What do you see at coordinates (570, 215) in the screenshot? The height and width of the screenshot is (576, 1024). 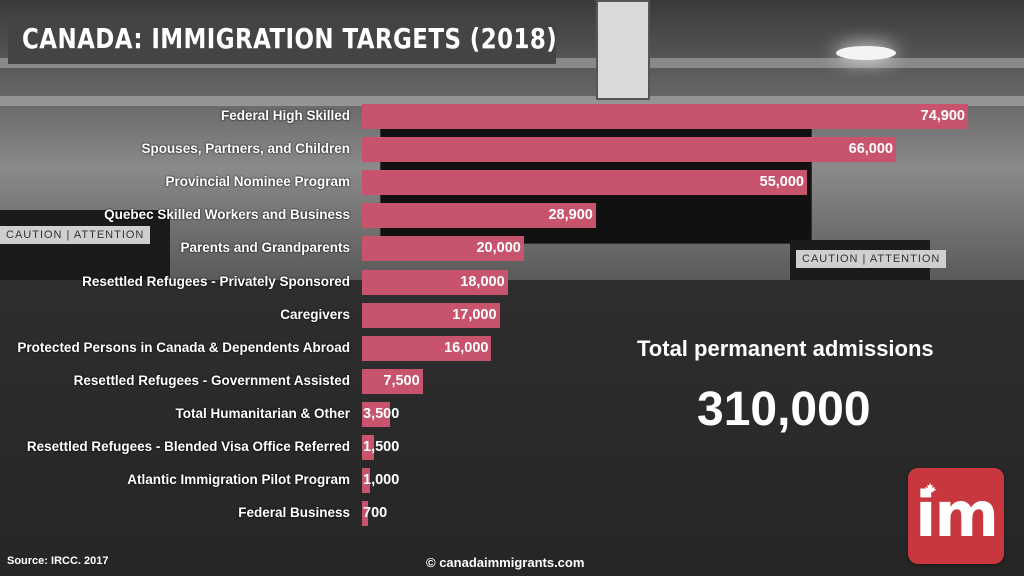 I see `bar-value-label: 28,900` at bounding box center [570, 215].